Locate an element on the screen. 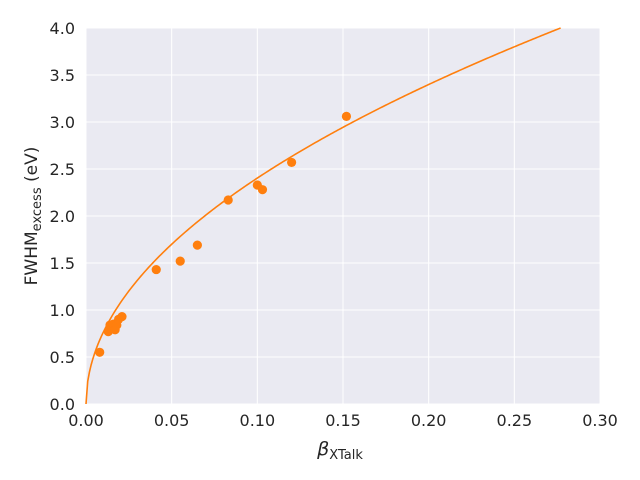 This screenshot has width=640, height=480. y-tick-label: 0.5 is located at coordinates (62, 357).